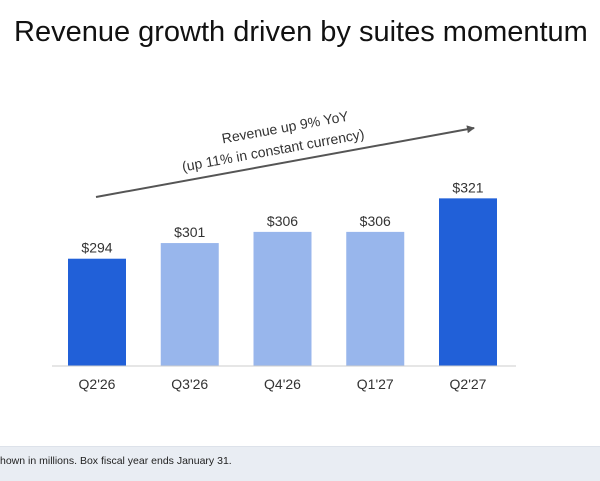 The image size is (600, 481). What do you see at coordinates (375, 221) in the screenshot?
I see `data-label-3: $306` at bounding box center [375, 221].